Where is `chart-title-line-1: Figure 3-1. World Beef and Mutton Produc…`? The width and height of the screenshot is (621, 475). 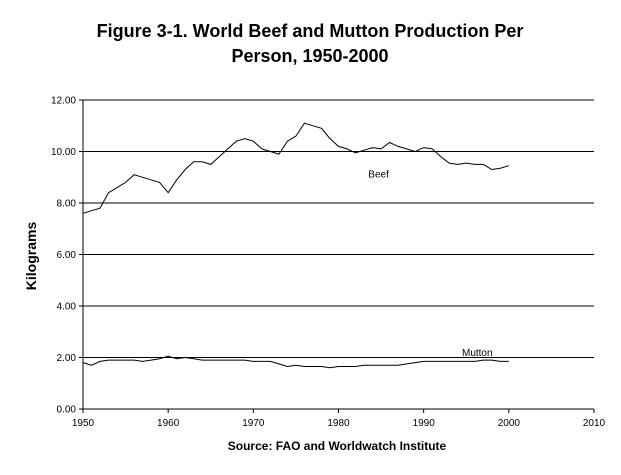
chart-title-line-1: Figure 3-1. World Beef and Mutton Produc… is located at coordinates (310, 31).